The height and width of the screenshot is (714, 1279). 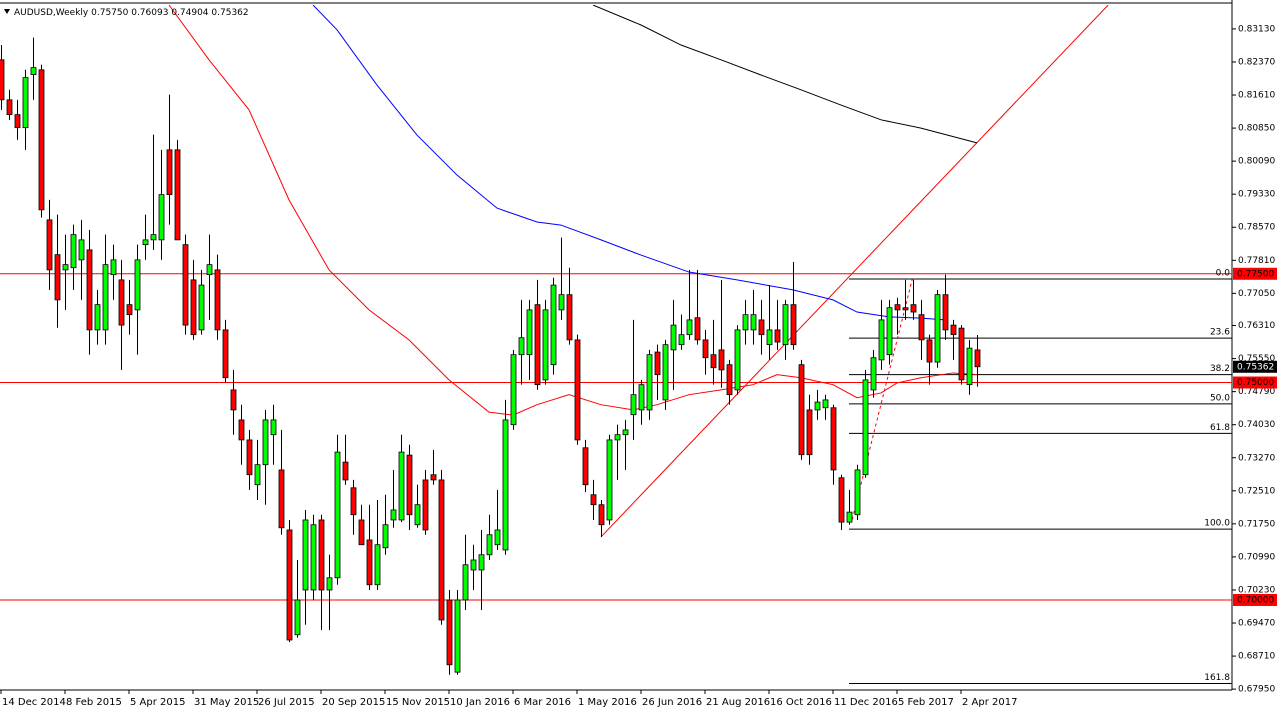 What do you see at coordinates (1256, 359) in the screenshot?
I see `y-tick-label: 0.75550` at bounding box center [1256, 359].